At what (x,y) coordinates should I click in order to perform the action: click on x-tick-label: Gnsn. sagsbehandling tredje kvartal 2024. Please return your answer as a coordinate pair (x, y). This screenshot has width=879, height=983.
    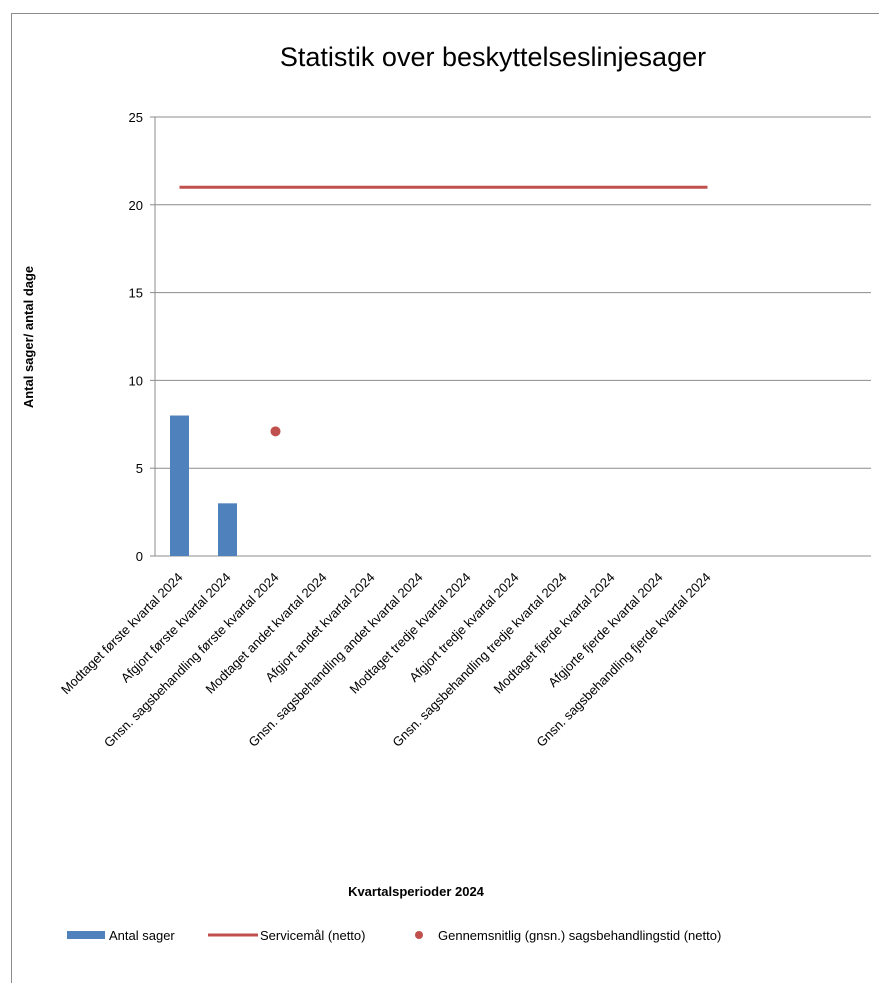
    Looking at the image, I should click on (479, 660).